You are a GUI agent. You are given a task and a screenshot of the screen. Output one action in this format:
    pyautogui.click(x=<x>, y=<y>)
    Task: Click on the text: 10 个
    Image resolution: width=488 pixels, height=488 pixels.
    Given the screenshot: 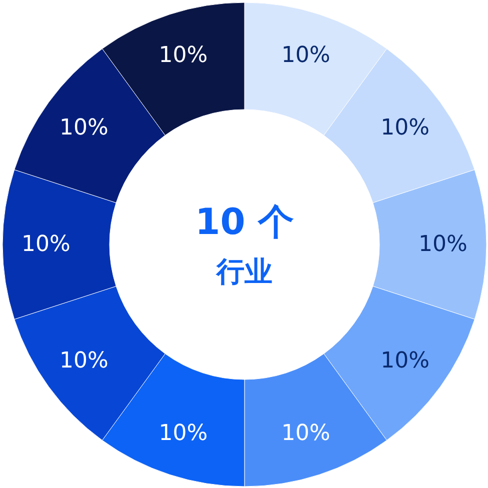 What is the action you would take?
    pyautogui.click(x=244, y=222)
    